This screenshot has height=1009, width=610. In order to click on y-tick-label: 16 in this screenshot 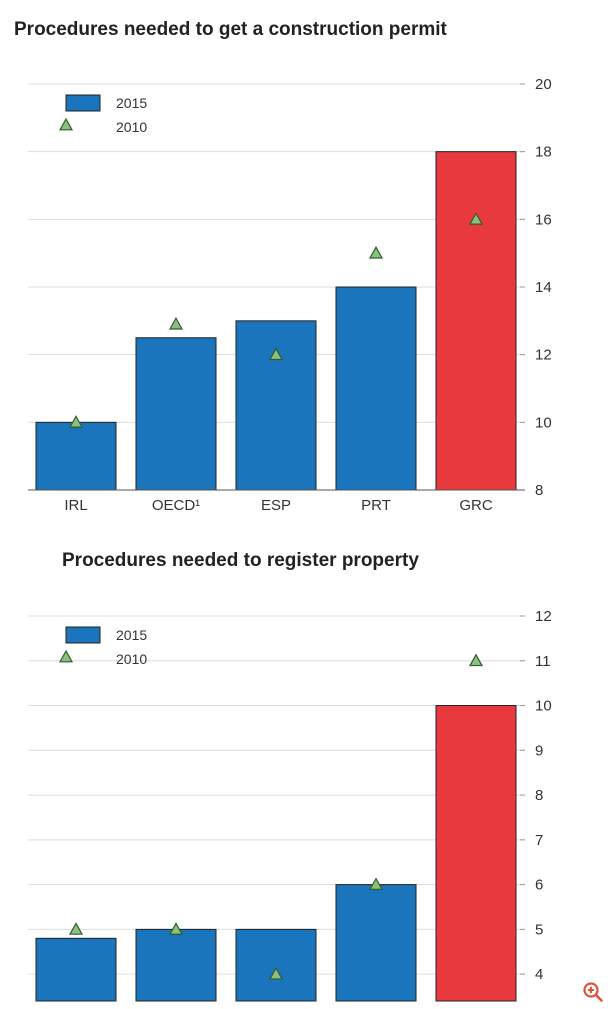, I will do `click(543, 219)`.